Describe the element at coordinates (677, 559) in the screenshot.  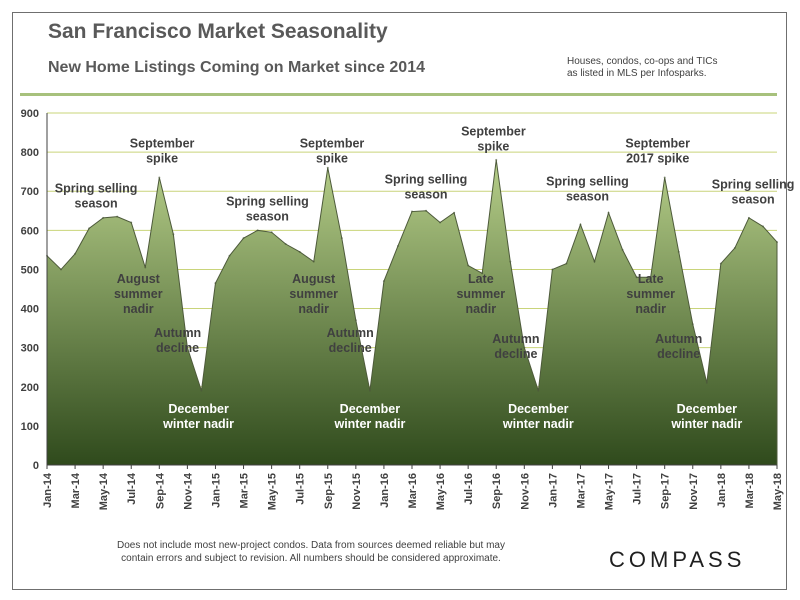
I see `compass-logo: COMPASS` at that location.